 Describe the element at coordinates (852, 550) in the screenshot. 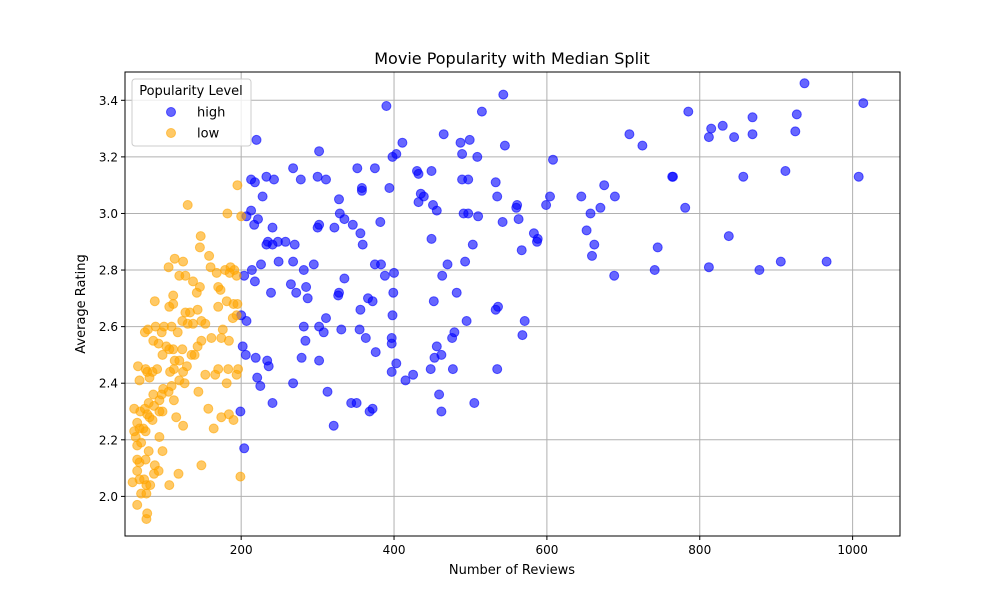

I see `x-tick-label: 1000` at that location.